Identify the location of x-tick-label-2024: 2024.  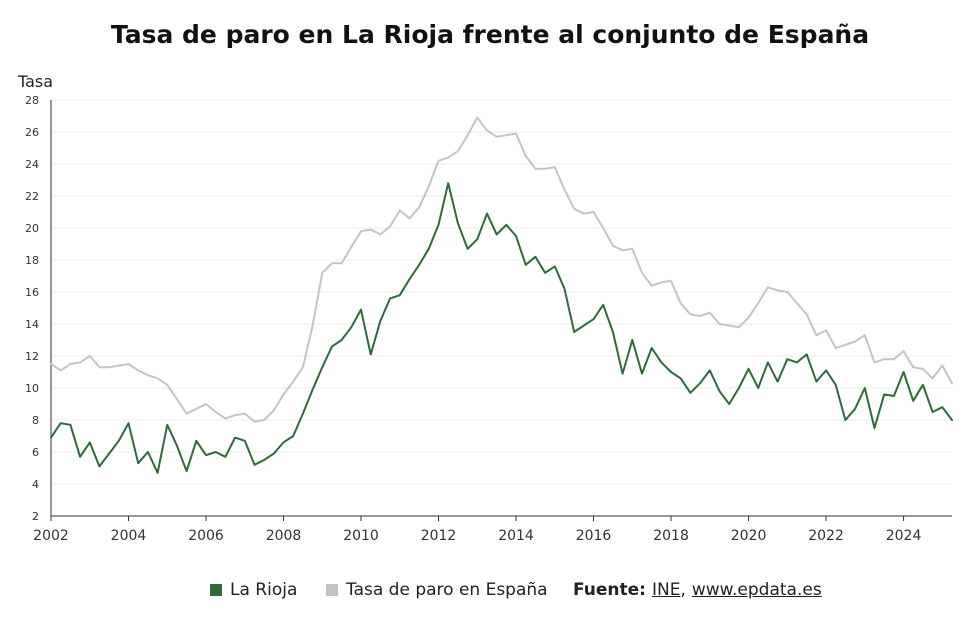
(904, 536).